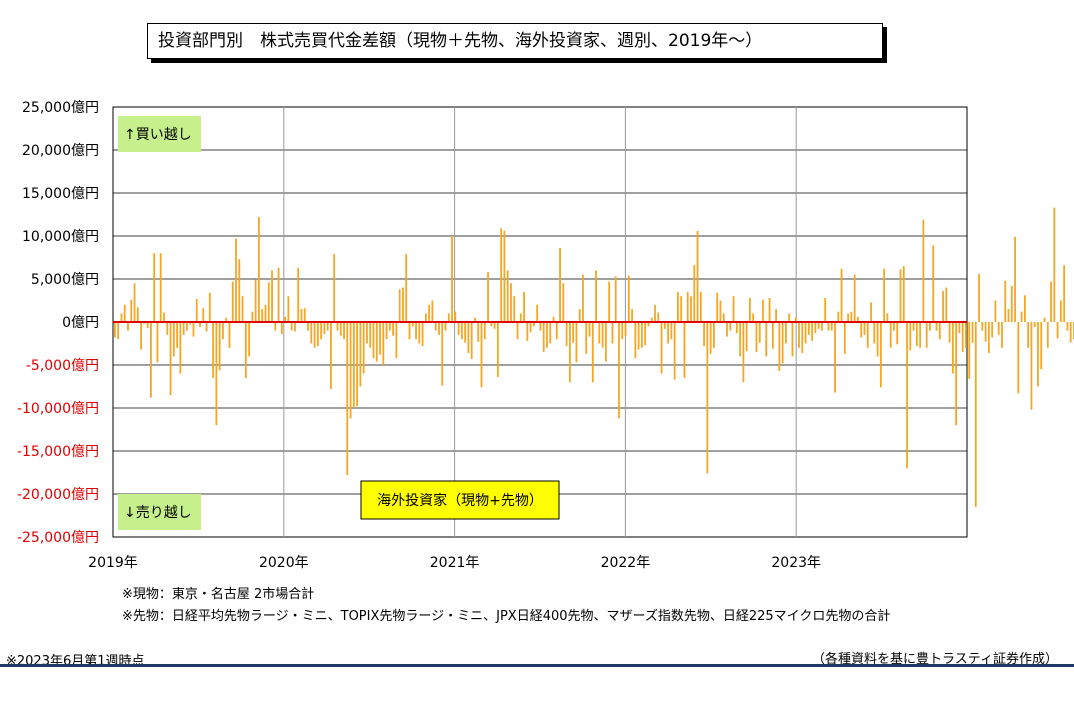 The height and width of the screenshot is (707, 1074). Describe the element at coordinates (58, 495) in the screenshot. I see `y-tick-label: -20,000億円` at that location.